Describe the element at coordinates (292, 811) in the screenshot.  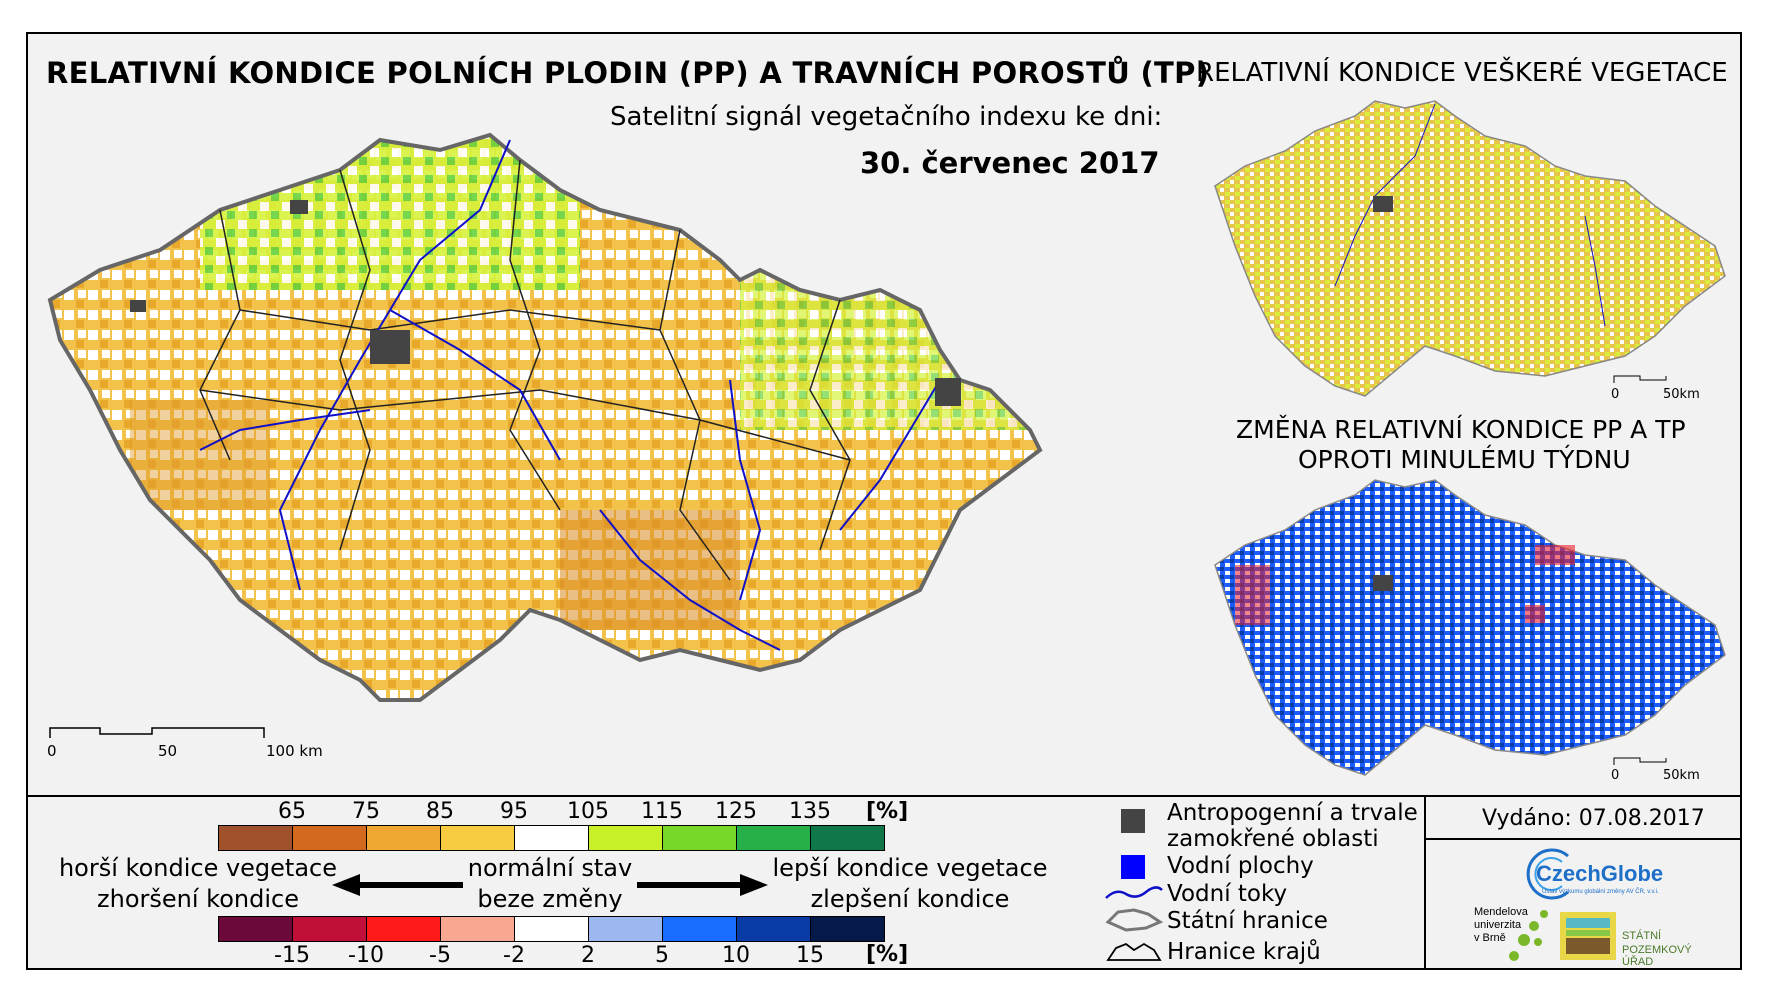
I see `condition-tick-0: 65` at that location.